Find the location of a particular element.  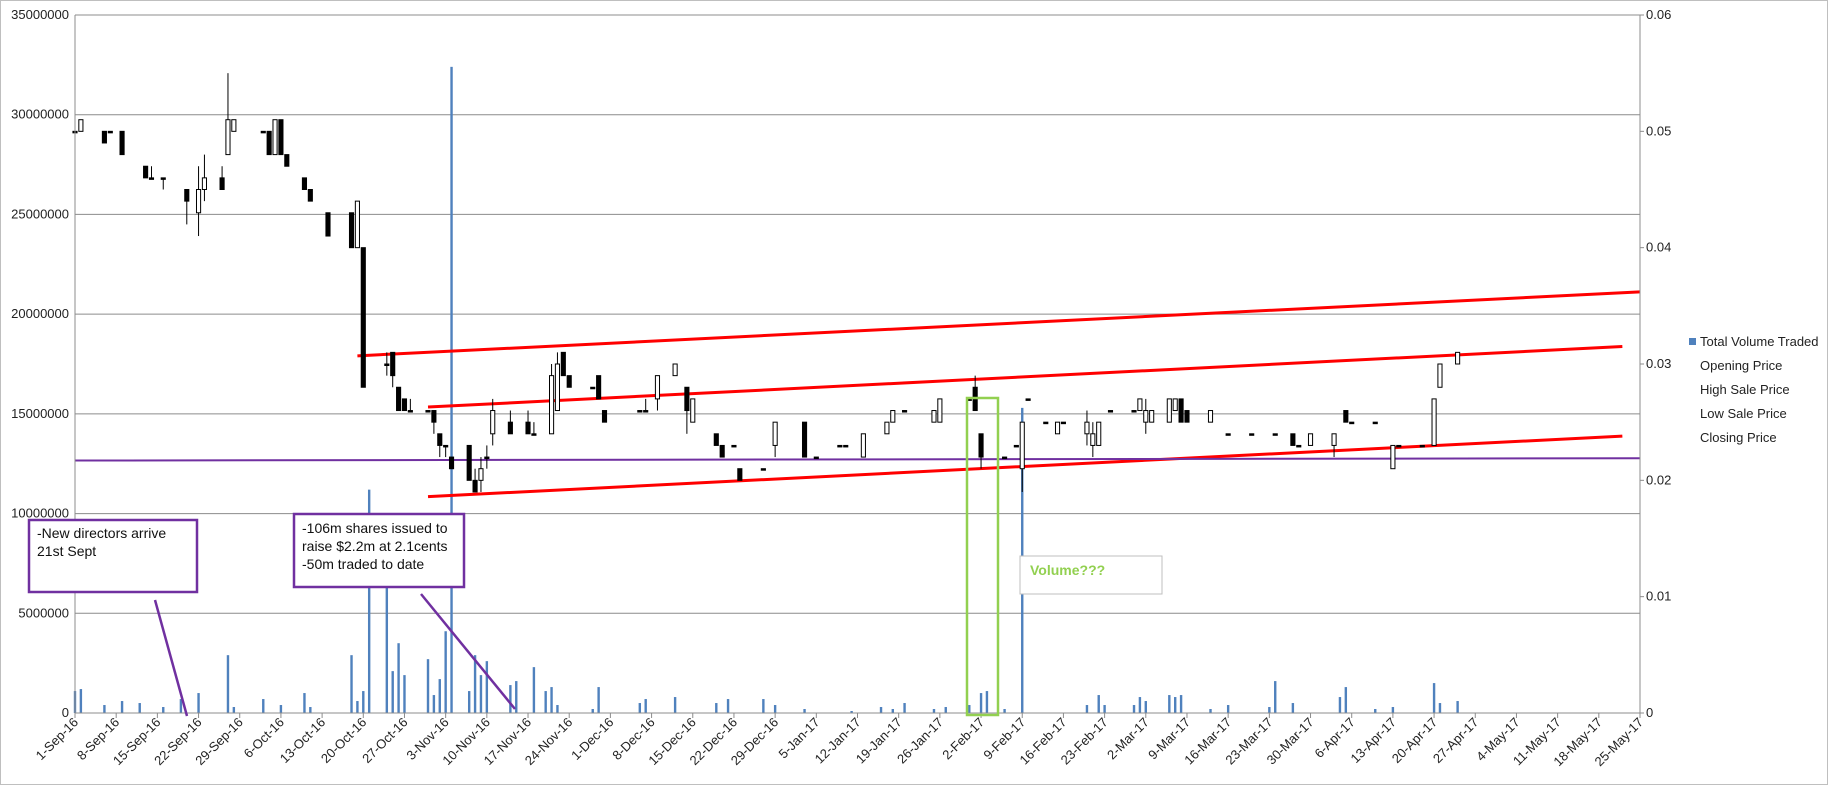

volume-note: Volume??? is located at coordinates (1091, 575).